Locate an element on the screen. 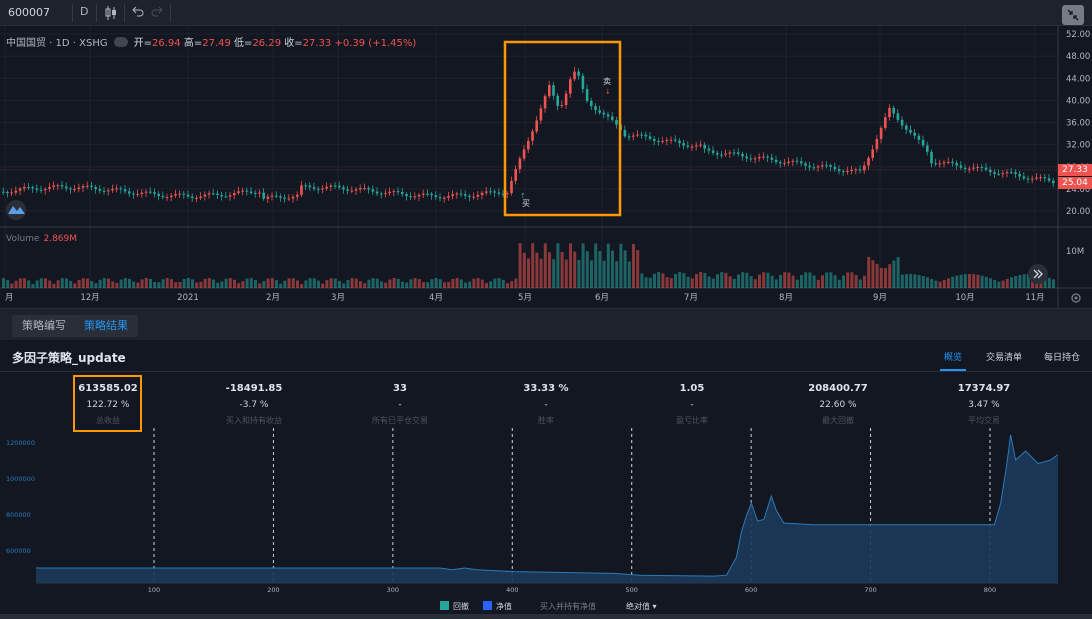 The width and height of the screenshot is (1092, 619). top-toolbar: 600007 D is located at coordinates (546, 13).